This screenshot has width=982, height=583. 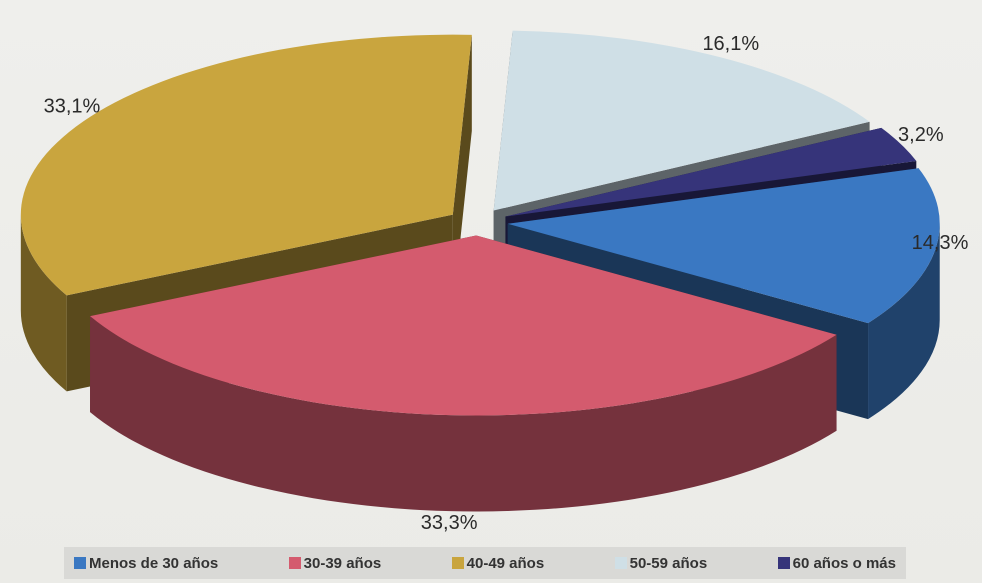 I want to click on pie-label-50-59-anos: 16,1%, so click(x=730, y=44).